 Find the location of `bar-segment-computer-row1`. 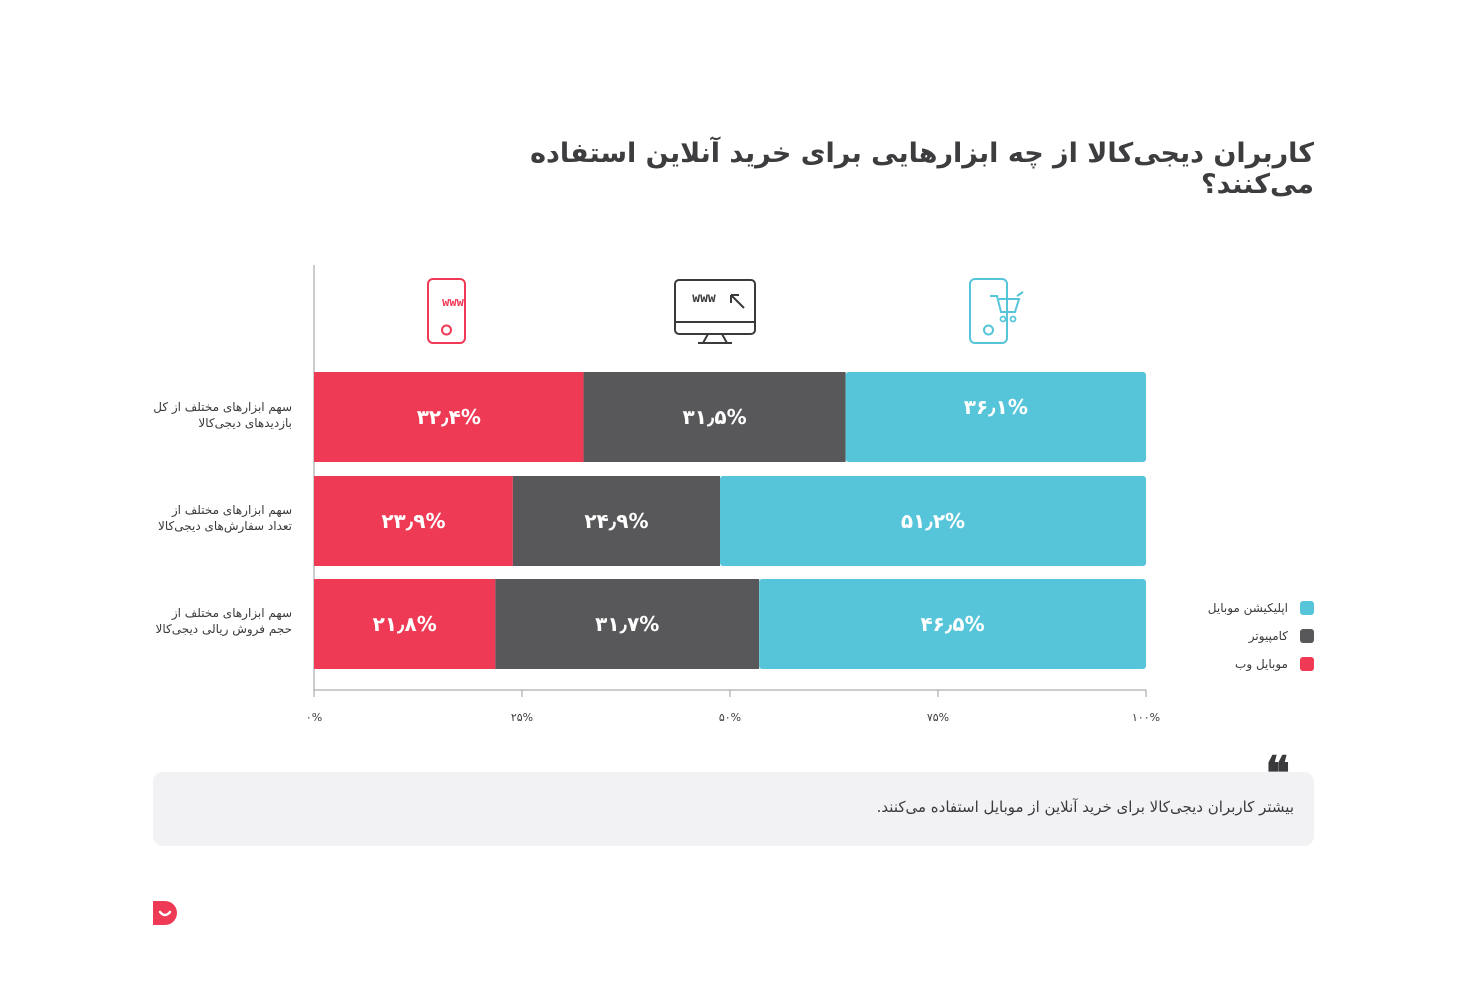

bar-segment-computer-row1 is located at coordinates (714, 417).